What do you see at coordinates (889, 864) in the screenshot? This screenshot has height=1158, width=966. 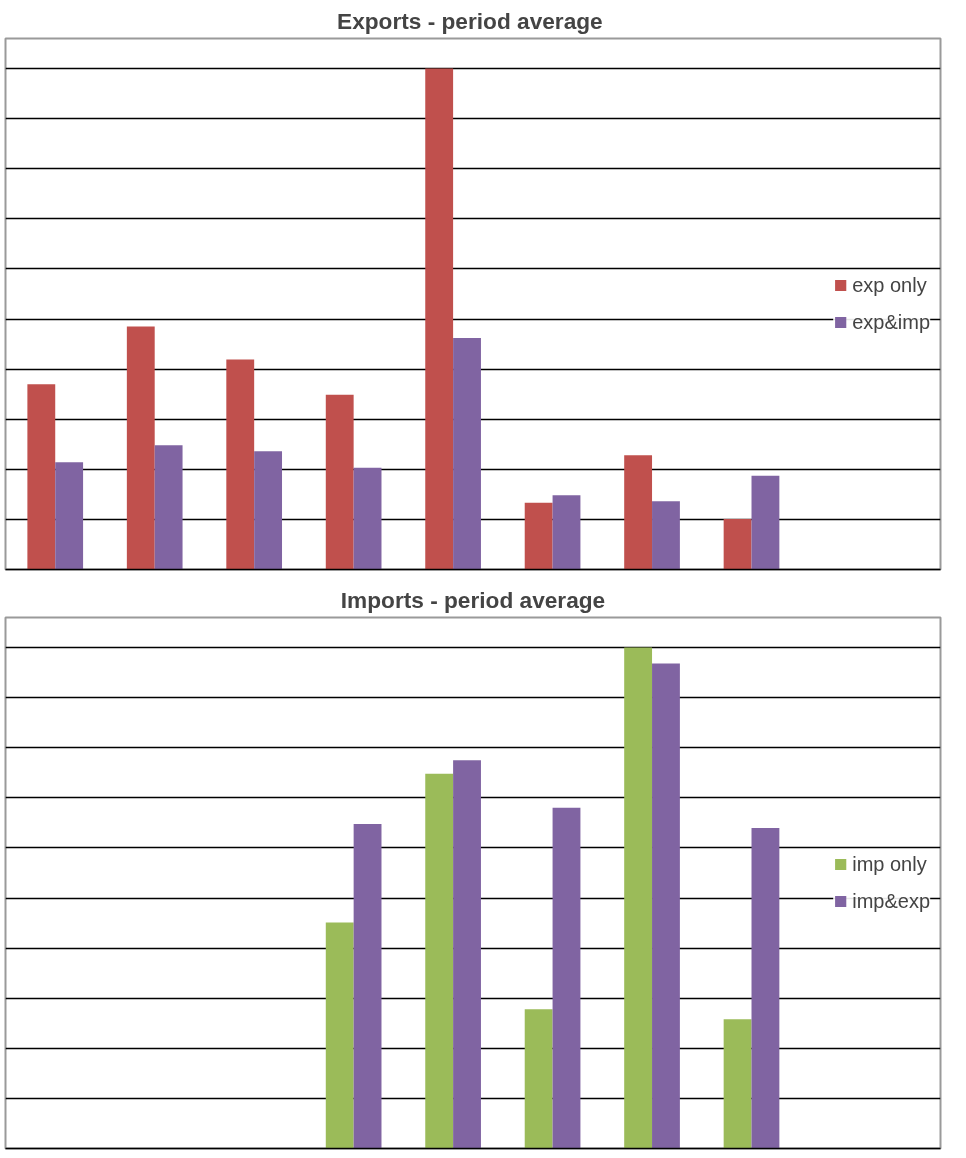 I see `legend-label: imp only` at bounding box center [889, 864].